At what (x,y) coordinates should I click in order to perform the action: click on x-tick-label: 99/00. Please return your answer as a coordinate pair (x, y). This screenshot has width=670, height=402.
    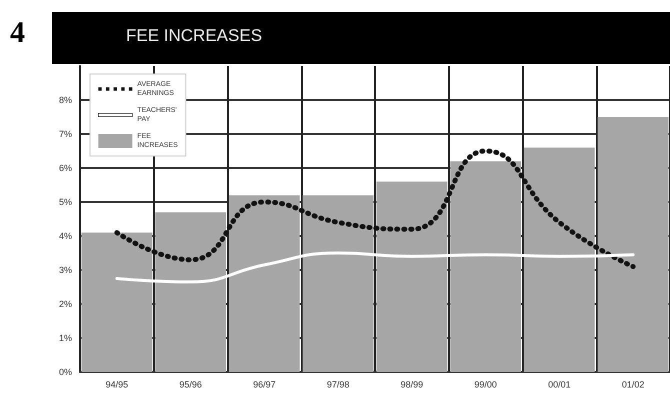
    Looking at the image, I should click on (485, 385).